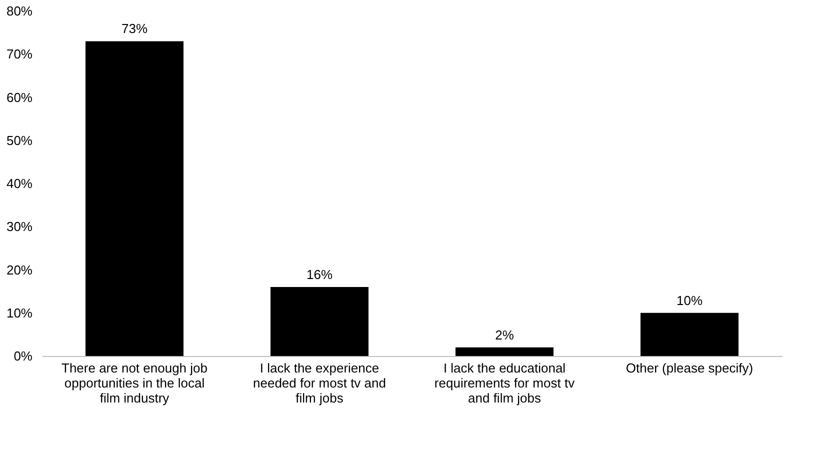 This screenshot has height=454, width=831. I want to click on x-tick-label: I lack the educational requirements for most tv and film jobs, so click(505, 383).